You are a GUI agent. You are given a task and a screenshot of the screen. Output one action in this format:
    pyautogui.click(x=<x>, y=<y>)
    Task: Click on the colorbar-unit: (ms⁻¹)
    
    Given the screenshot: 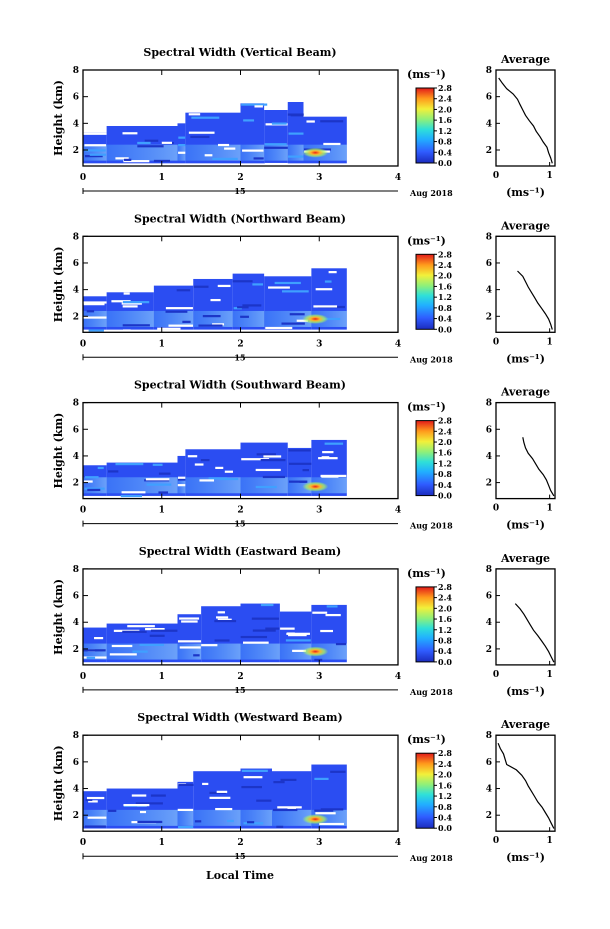 What is the action you would take?
    pyautogui.click(x=426, y=240)
    